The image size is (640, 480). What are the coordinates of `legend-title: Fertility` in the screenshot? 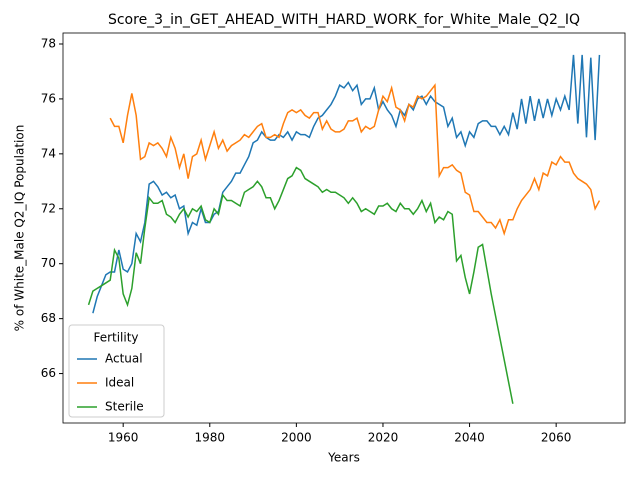 It's located at (115, 338).